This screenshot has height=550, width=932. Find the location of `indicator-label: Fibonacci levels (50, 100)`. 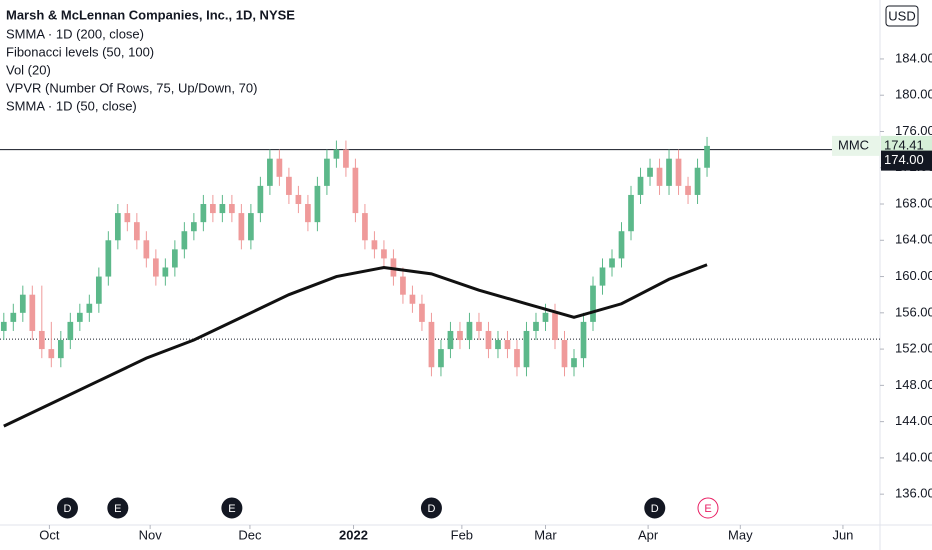

indicator-label: Fibonacci levels (50, 100) is located at coordinates (80, 51).